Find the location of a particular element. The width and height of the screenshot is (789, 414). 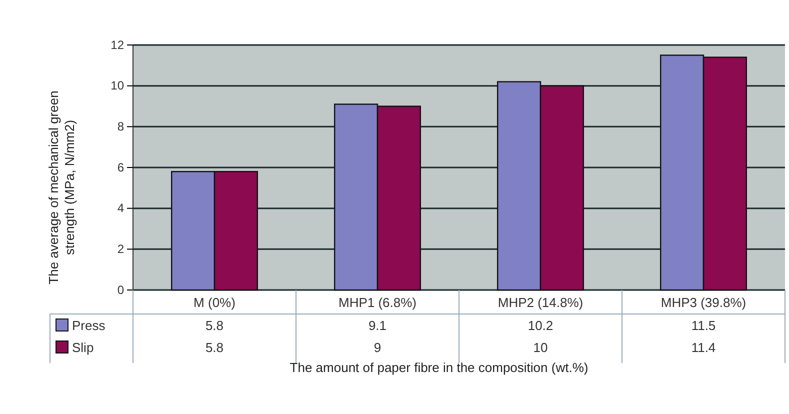

data-label: 10 is located at coordinates (540, 347).